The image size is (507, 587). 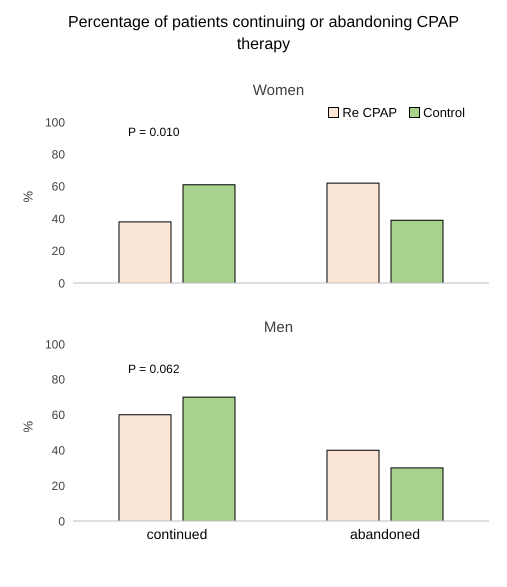 I want to click on x-tick-label: continued, so click(x=177, y=534).